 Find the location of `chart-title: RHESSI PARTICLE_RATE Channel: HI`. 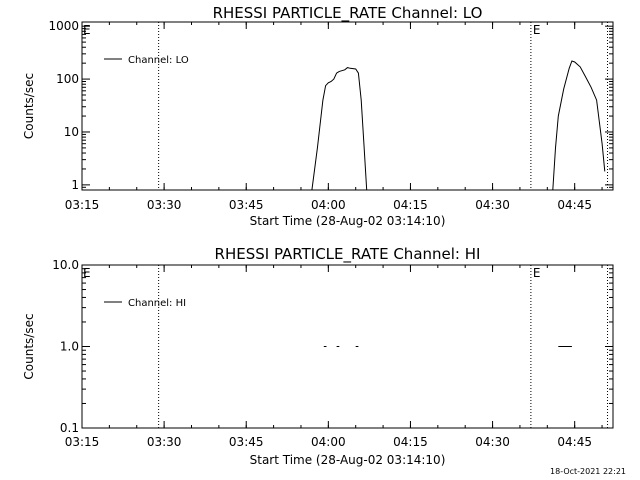

chart-title: RHESSI PARTICLE_RATE Channel: HI is located at coordinates (348, 254).